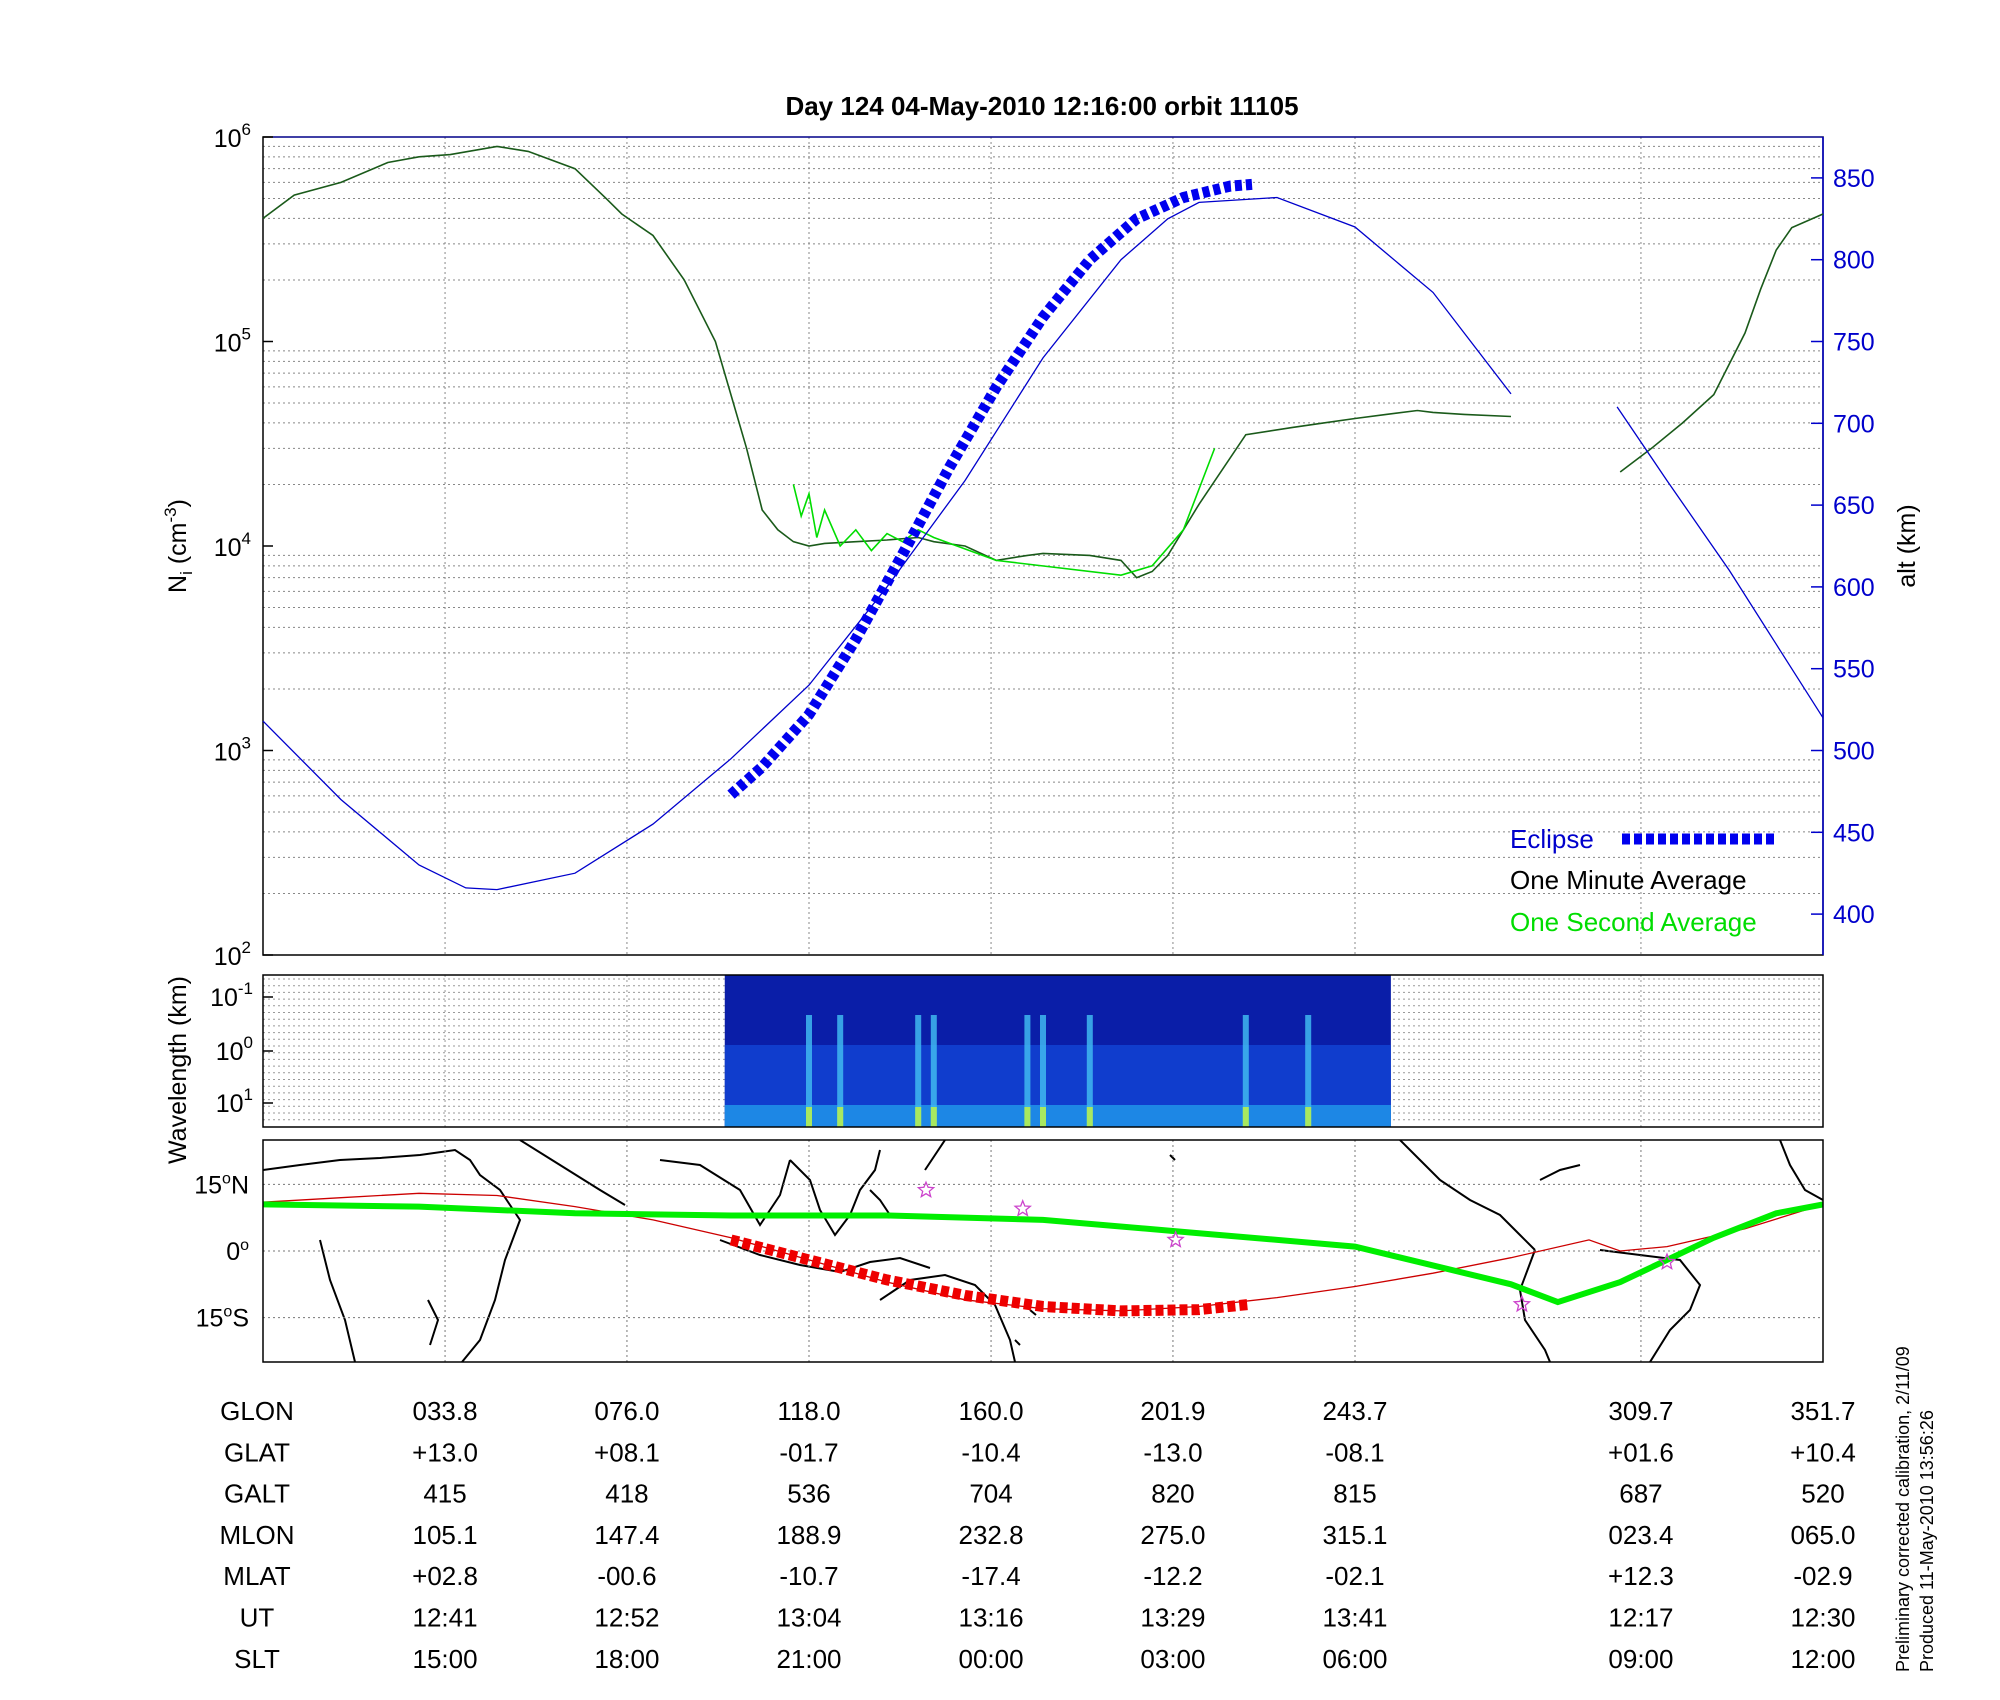 The image size is (2000, 1700). Describe the element at coordinates (1560, 1172) in the screenshot. I see `coastline-caribbean` at that location.